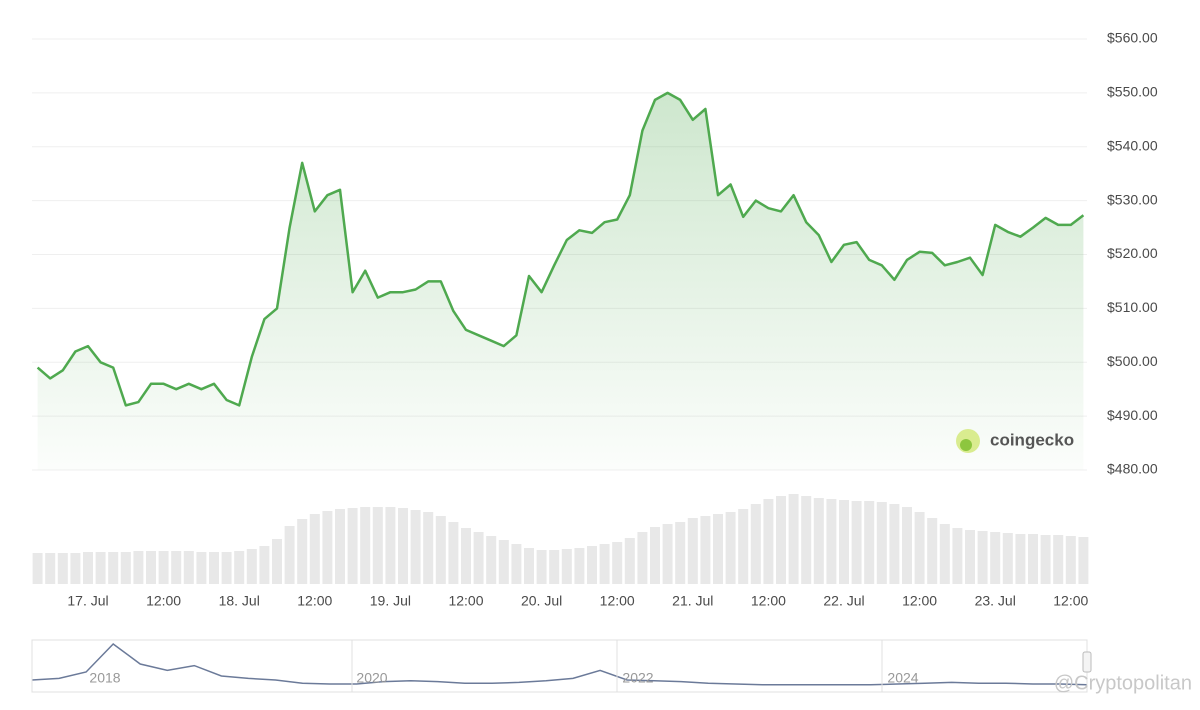  What do you see at coordinates (1132, 38) in the screenshot?
I see `y-tick-label: $560.00` at bounding box center [1132, 38].